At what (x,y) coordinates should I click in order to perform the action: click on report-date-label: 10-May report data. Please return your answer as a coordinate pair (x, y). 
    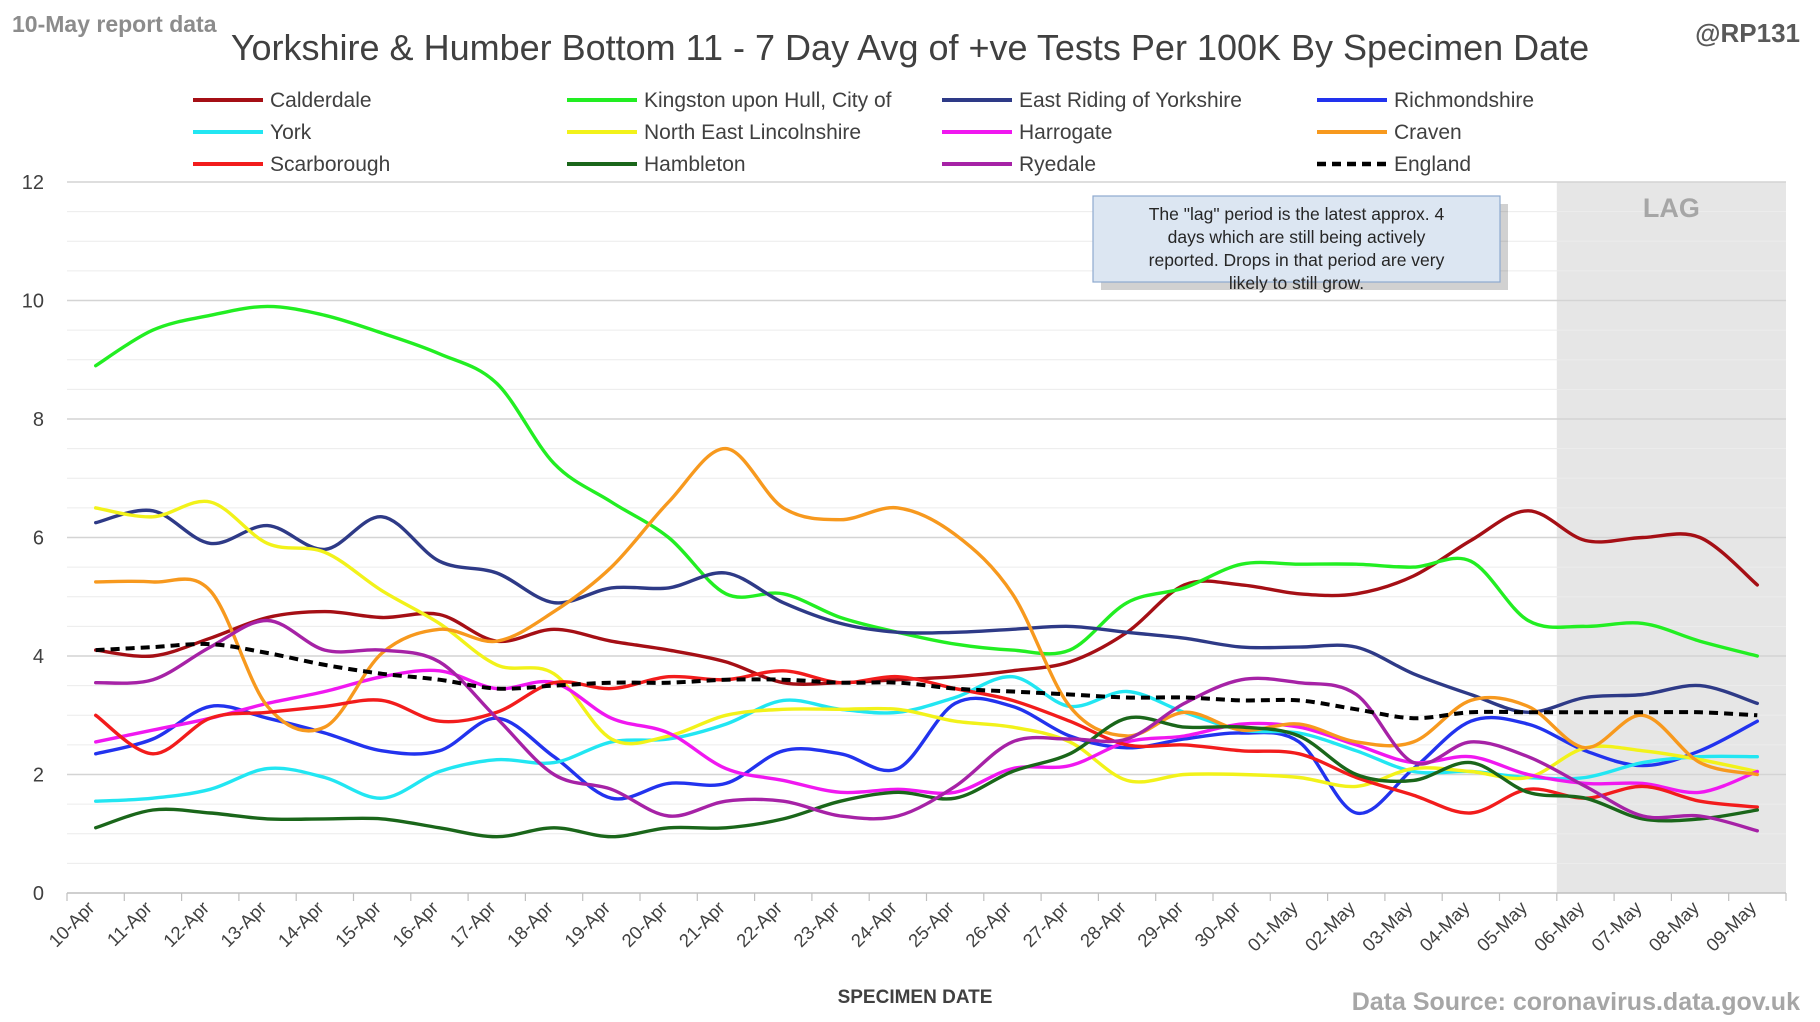
    Looking at the image, I should click on (114, 24).